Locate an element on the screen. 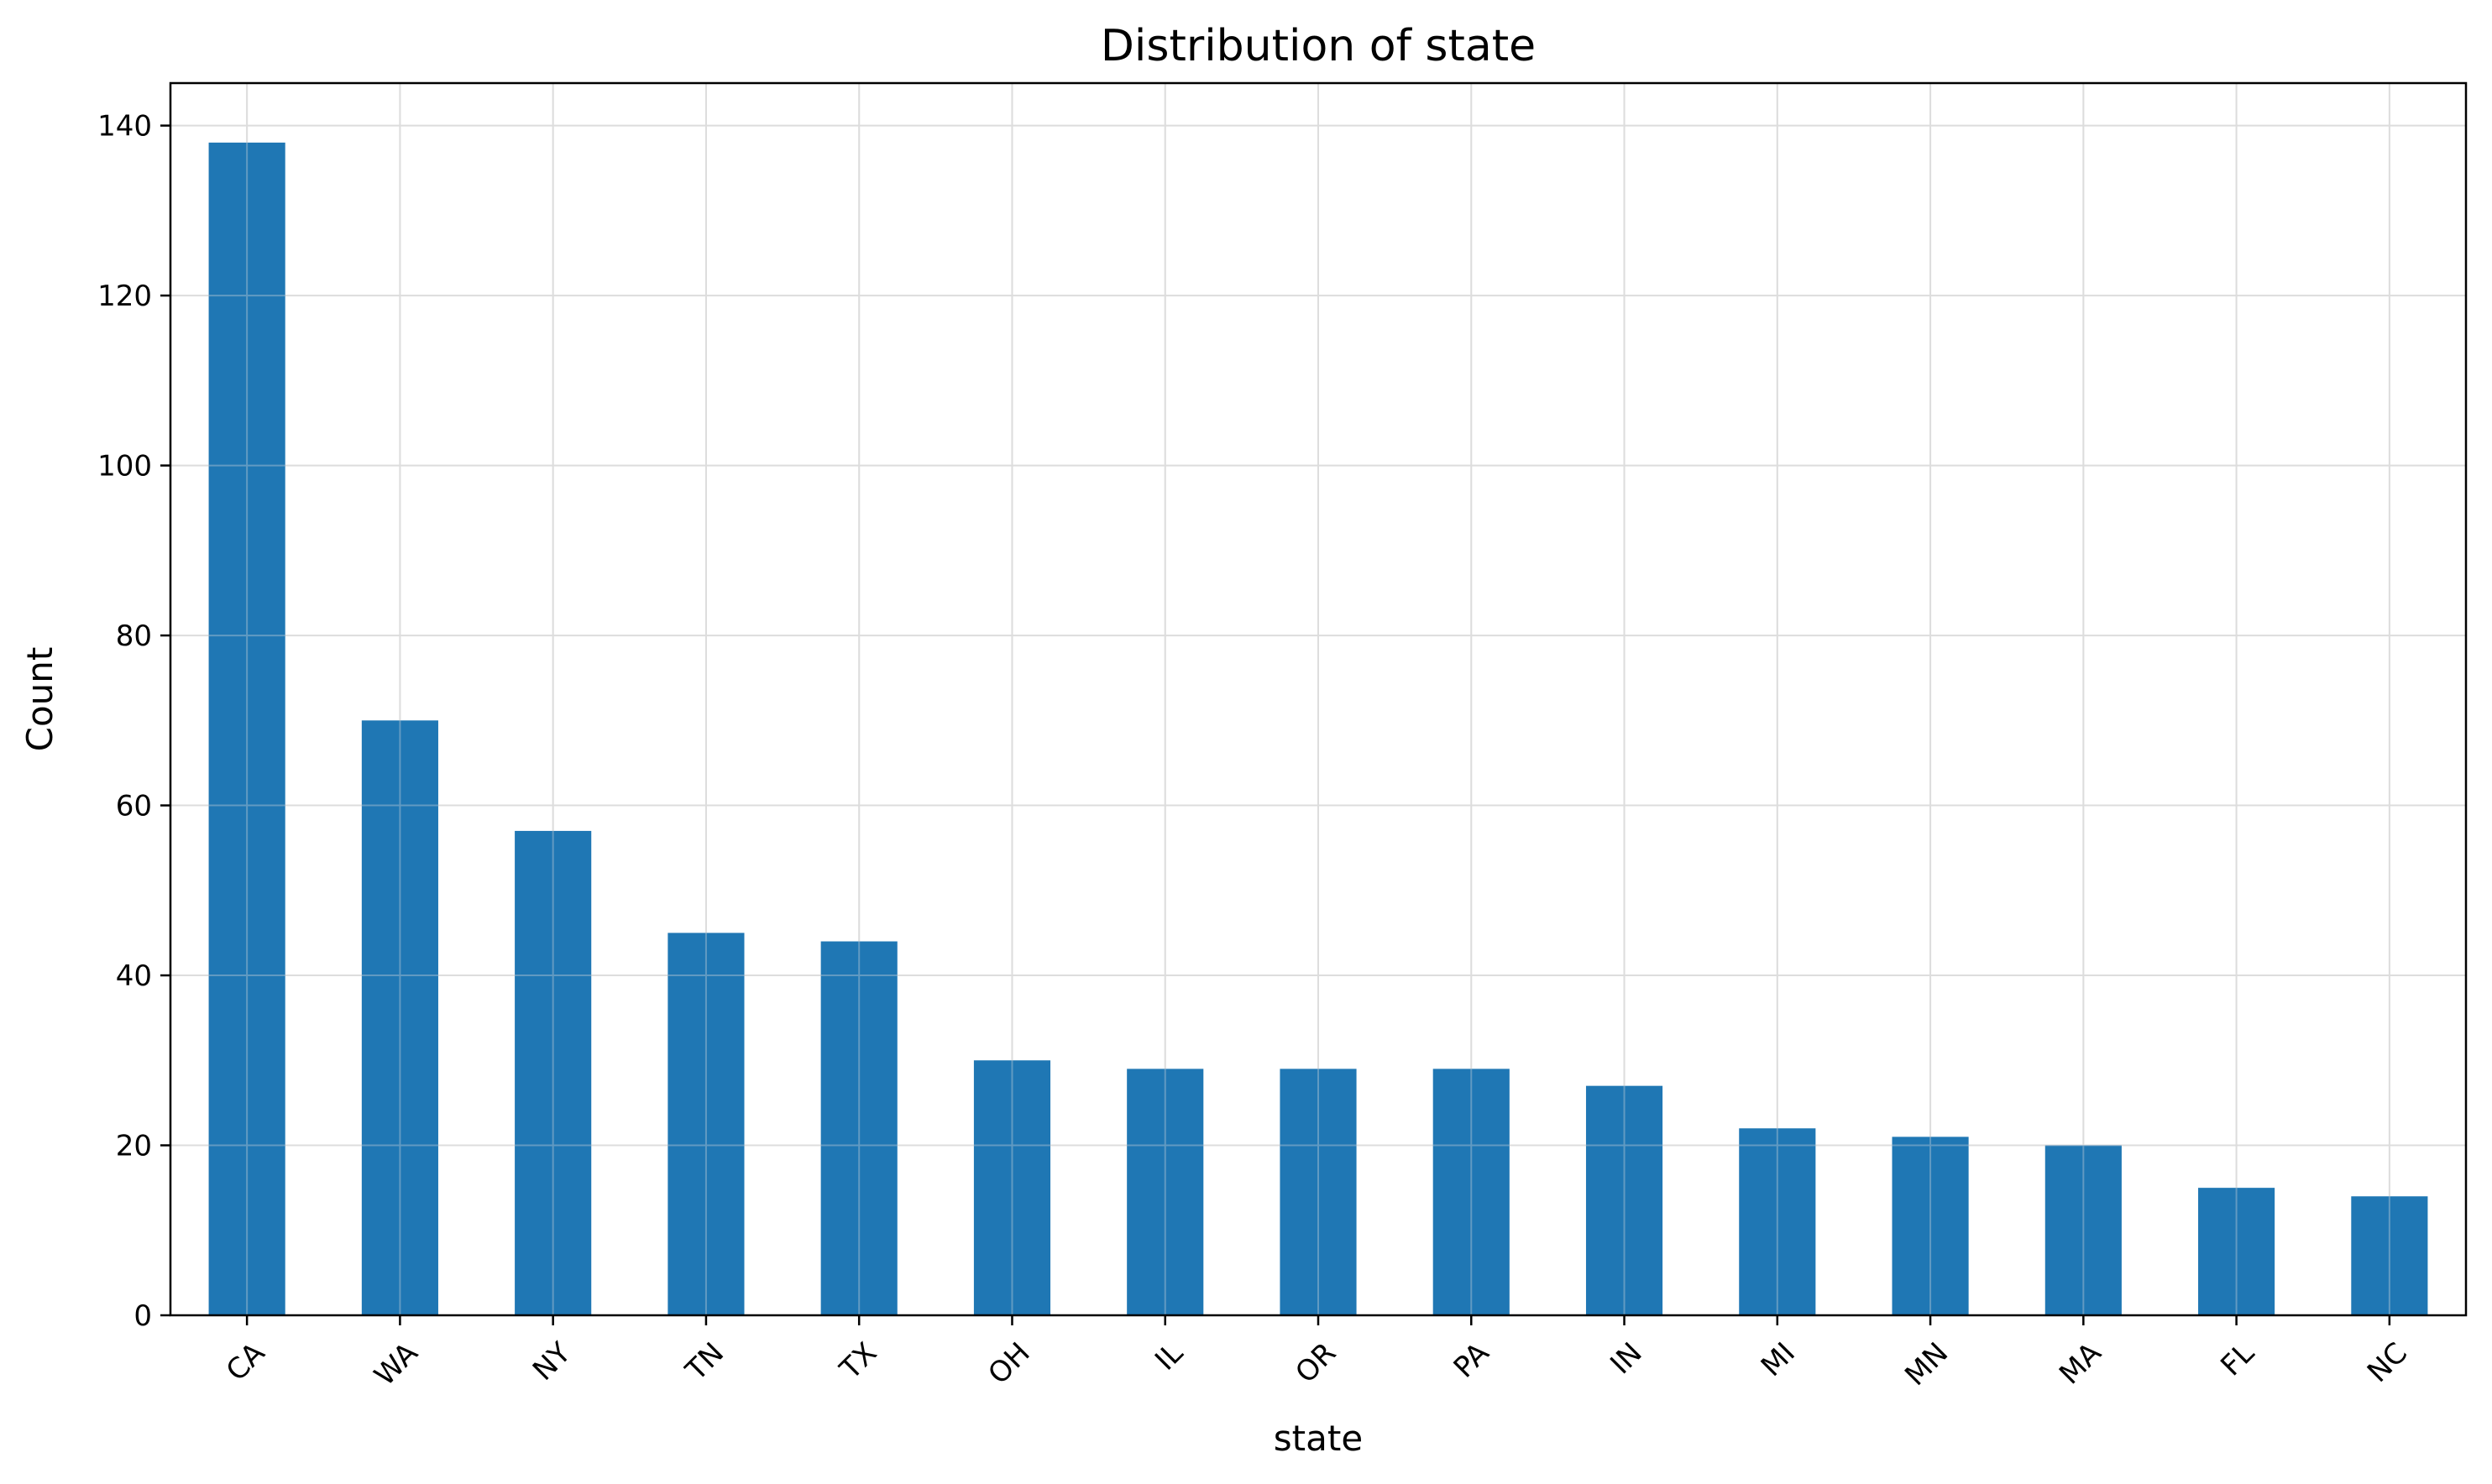 The height and width of the screenshot is (1484, 2492). bar-ma is located at coordinates (2083, 1230).